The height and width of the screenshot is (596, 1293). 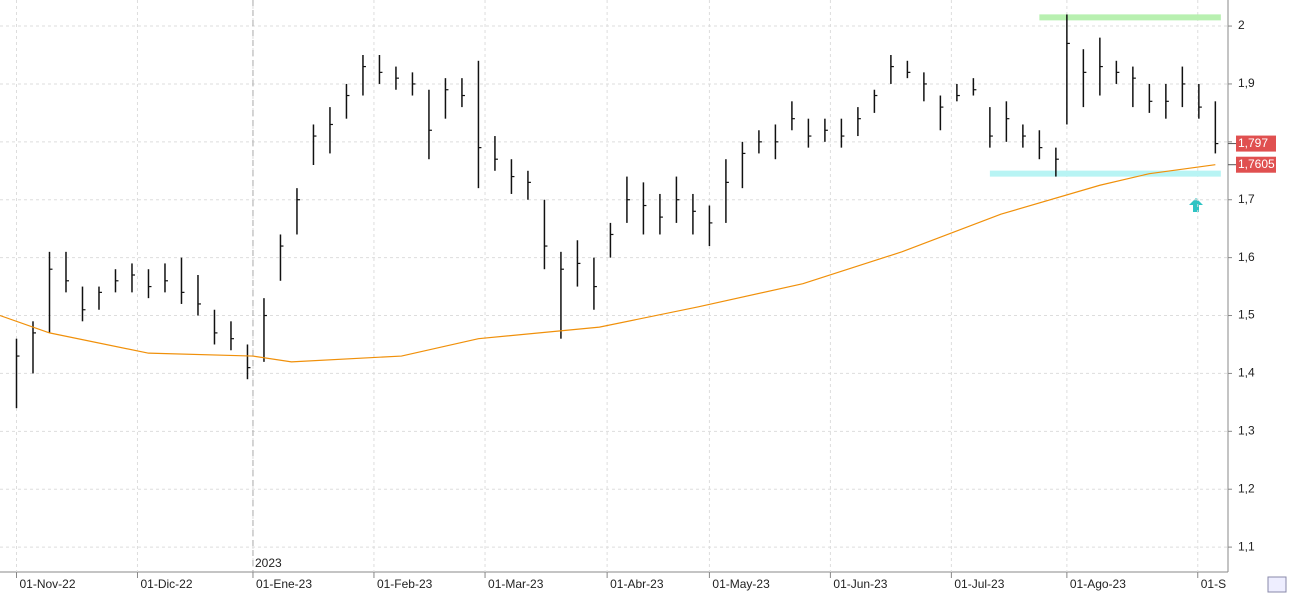 I want to click on price-label: 1,7605, so click(x=1256, y=164).